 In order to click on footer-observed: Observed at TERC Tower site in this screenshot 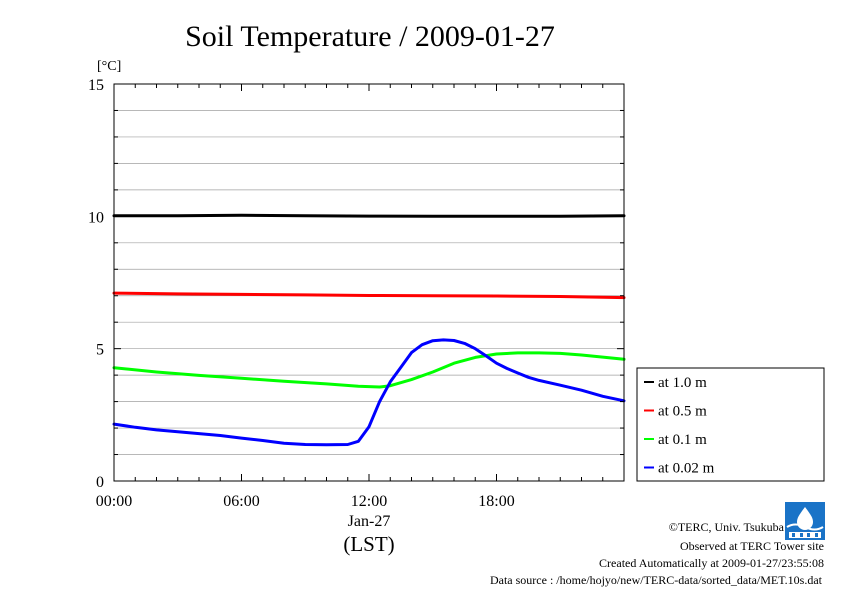, I will do `click(751, 546)`.